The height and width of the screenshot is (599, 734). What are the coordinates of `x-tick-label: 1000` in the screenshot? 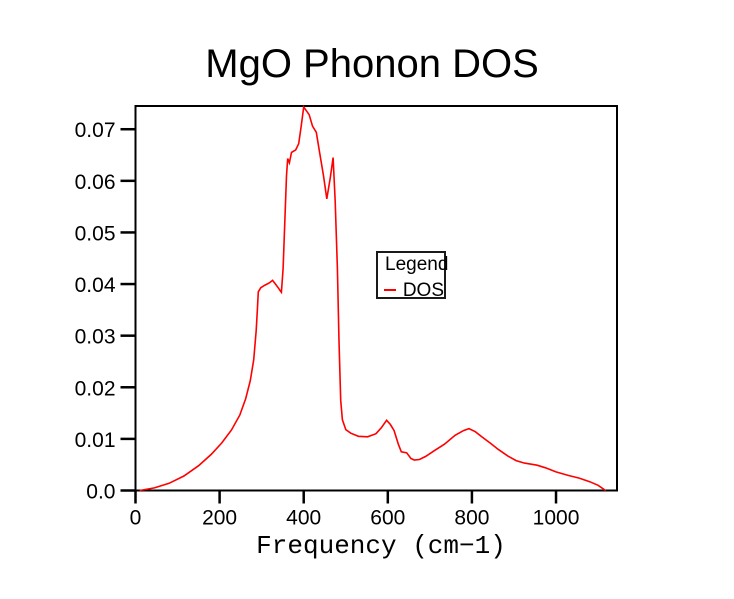 It's located at (556, 518).